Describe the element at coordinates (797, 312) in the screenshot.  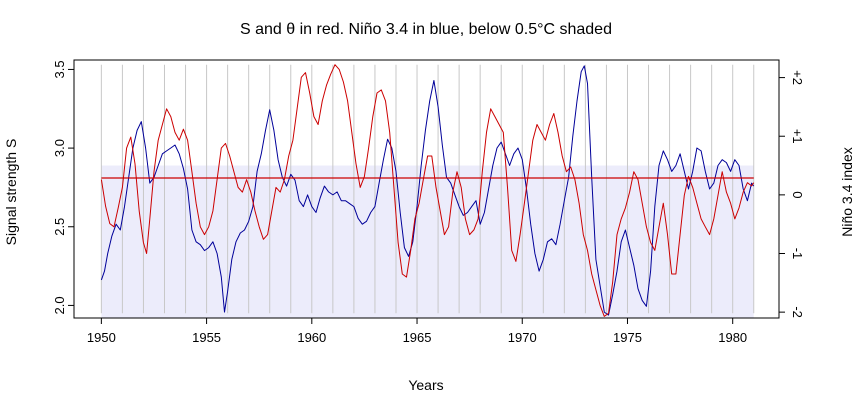
I see `y-right-tick-label: -2` at that location.